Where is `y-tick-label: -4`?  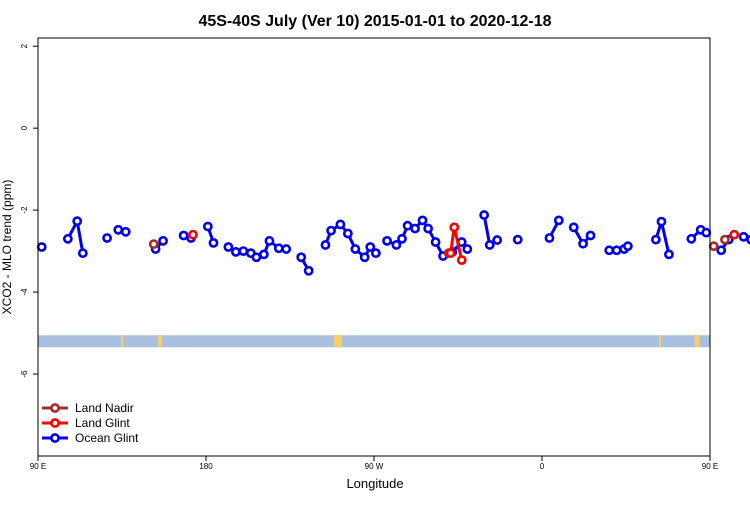 y-tick-label: -4 is located at coordinates (24, 292).